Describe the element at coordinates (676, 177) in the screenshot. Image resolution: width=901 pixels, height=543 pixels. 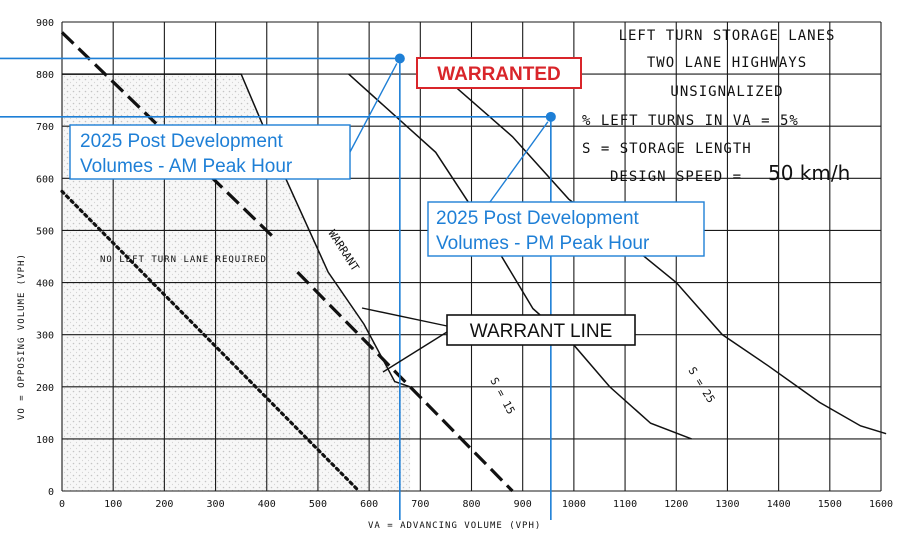
I see `design-speed-label: DESIGN SPEED =` at that location.